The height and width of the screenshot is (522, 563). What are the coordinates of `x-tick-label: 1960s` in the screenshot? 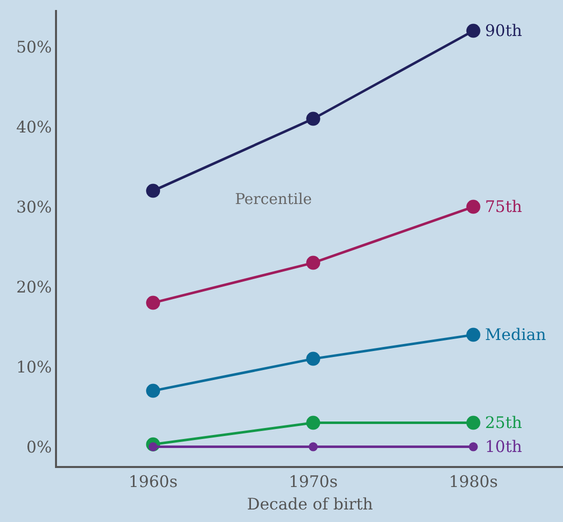 It's located at (153, 482).